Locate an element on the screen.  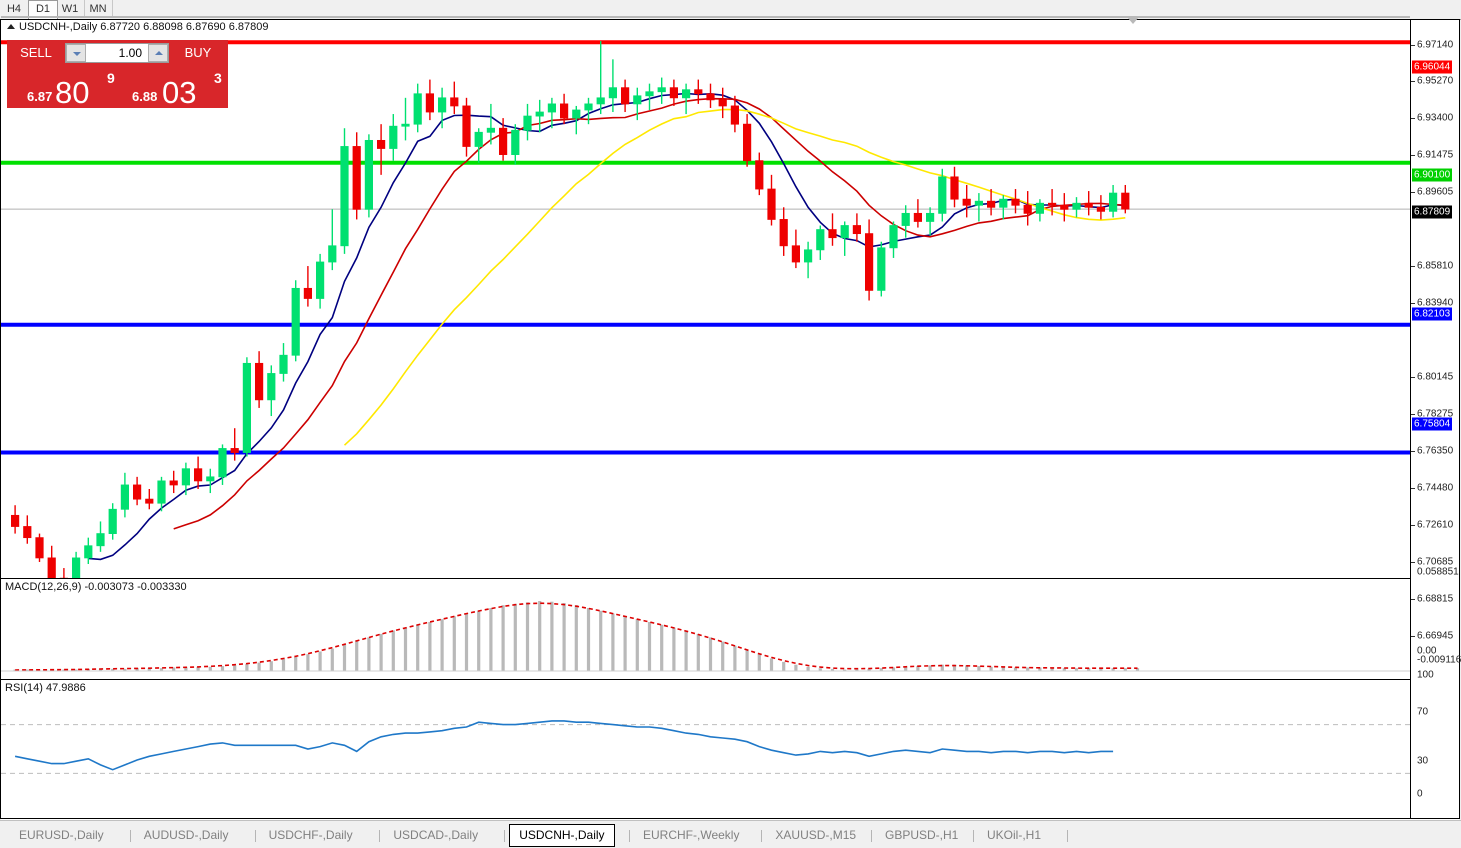
trade-panel-top-row: SELL 1.00 BUY is located at coordinates (117, 53).